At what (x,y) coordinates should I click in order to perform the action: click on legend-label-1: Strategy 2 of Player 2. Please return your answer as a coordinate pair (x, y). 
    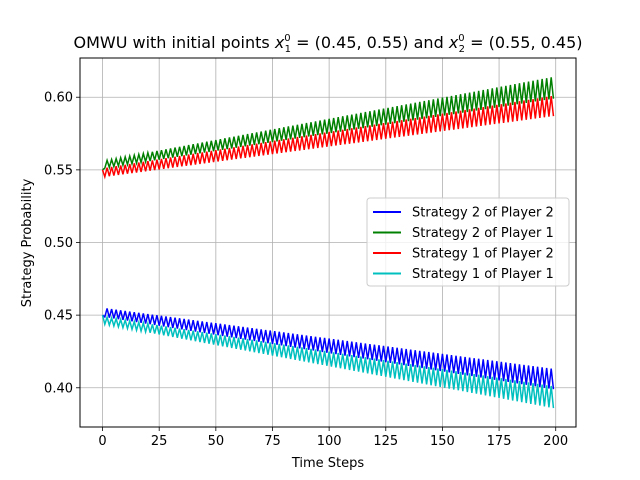
    Looking at the image, I should click on (483, 213).